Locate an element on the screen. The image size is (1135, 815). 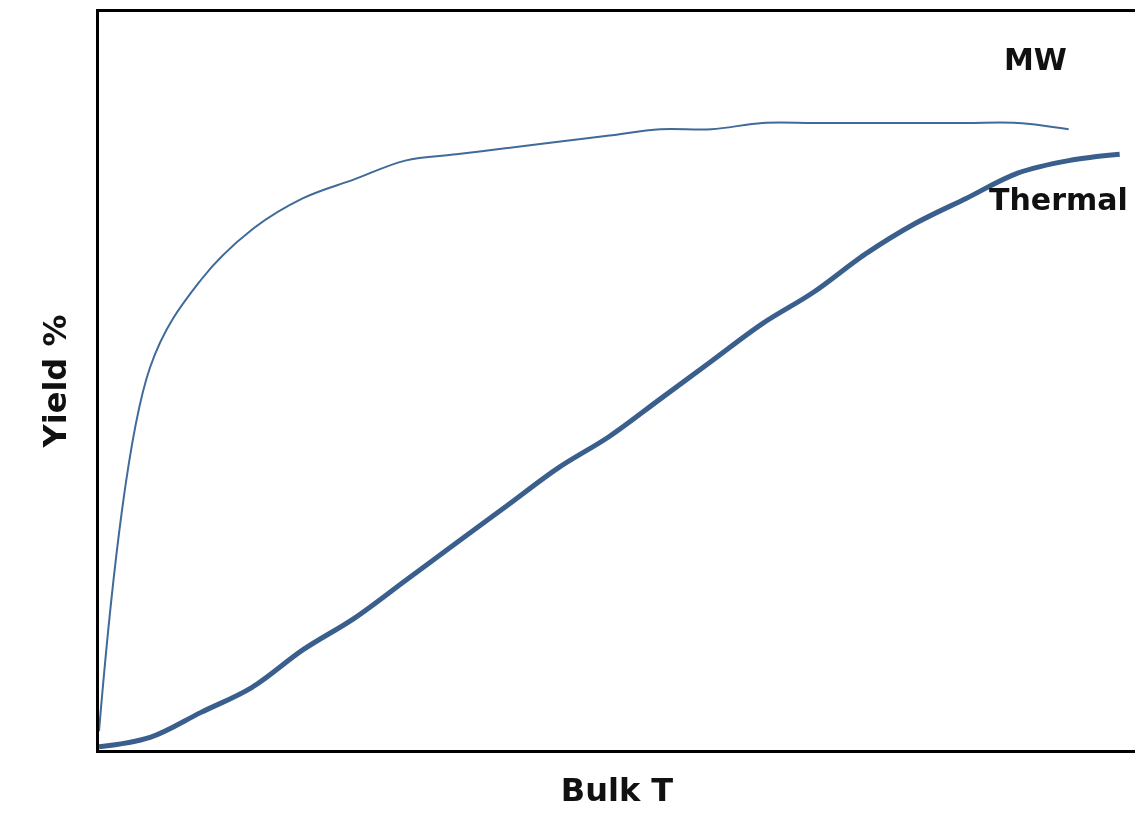
series-label: Thermal is located at coordinates (1058, 199).